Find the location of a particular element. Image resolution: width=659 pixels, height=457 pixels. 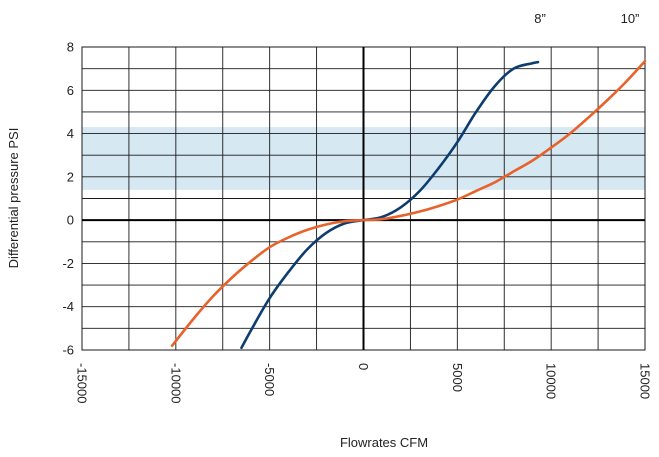

x-tick-label: 5000 is located at coordinates (457, 377).